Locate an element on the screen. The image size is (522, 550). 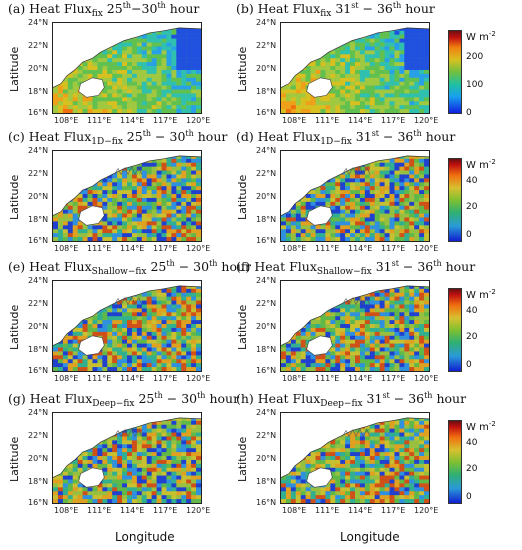
panel-title-1: (a) Heat Fluxfix 25th−30th hour is located at coordinates (103, 10).